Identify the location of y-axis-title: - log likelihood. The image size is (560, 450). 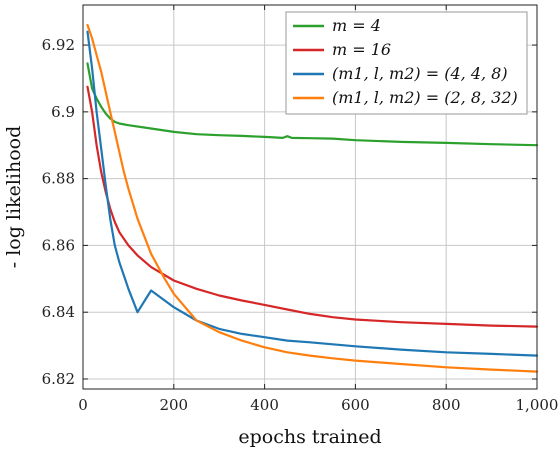
(14, 197).